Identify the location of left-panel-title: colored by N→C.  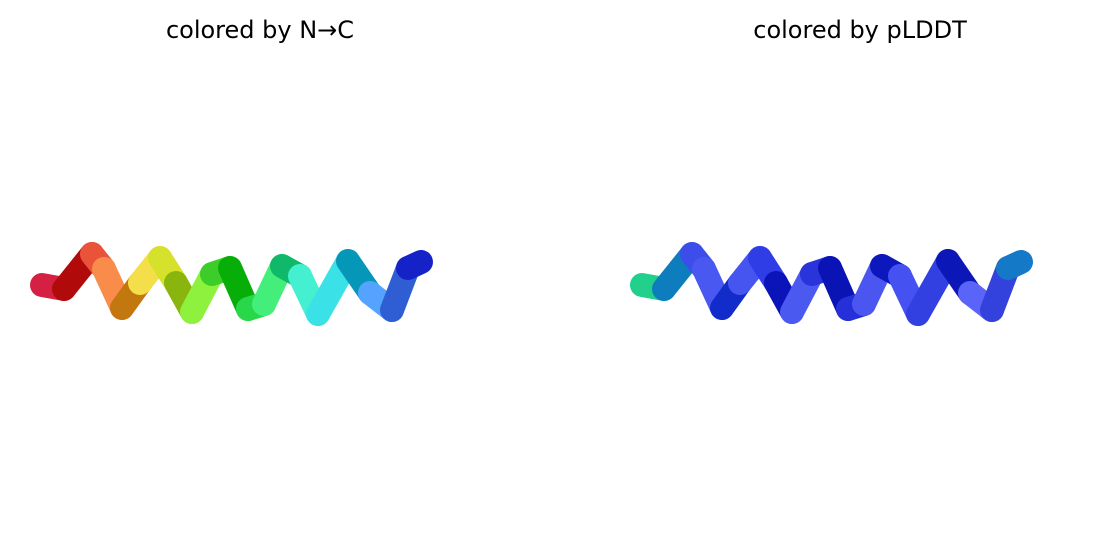
(260, 30).